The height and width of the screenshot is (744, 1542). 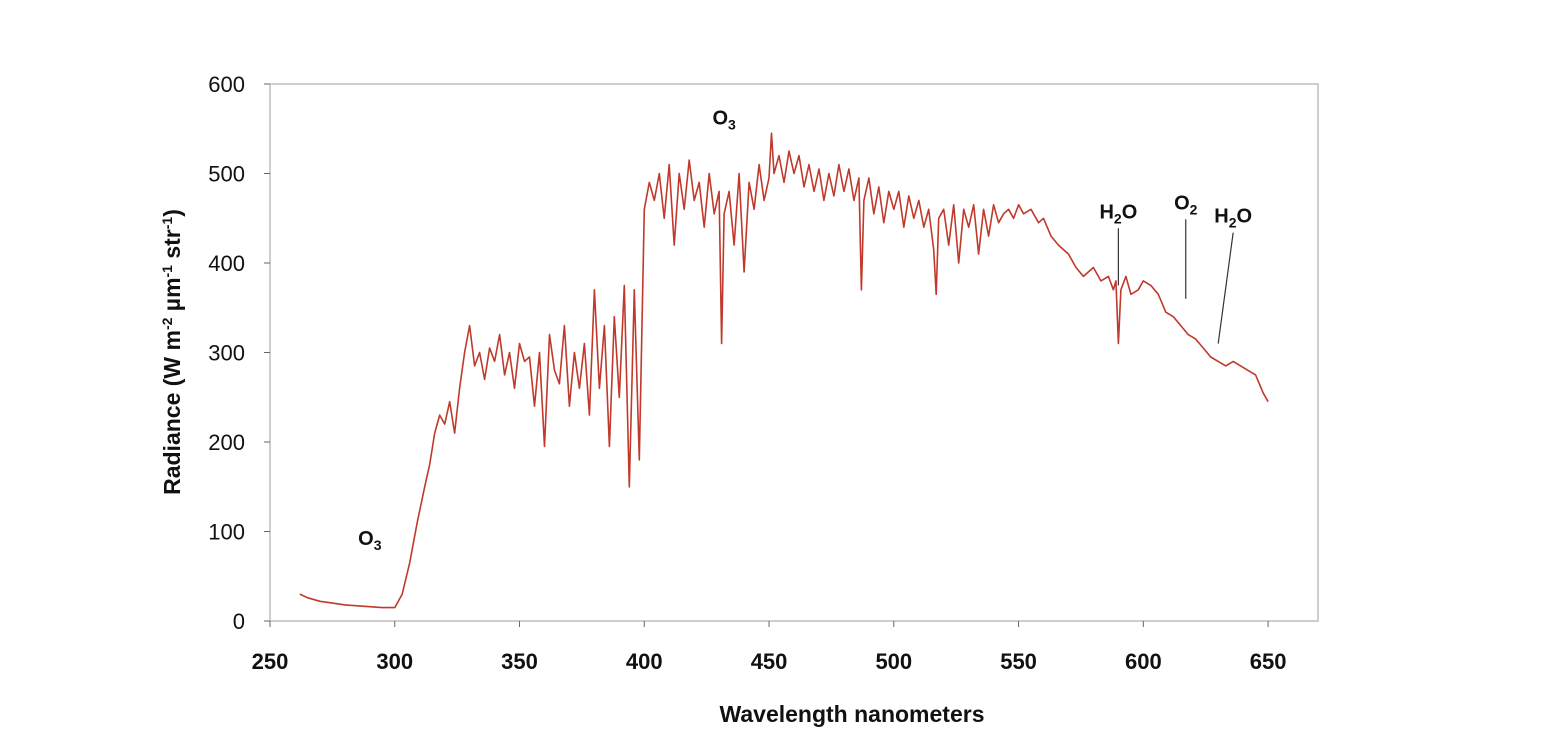 I want to click on y-tick-label: 500, so click(x=226, y=174).